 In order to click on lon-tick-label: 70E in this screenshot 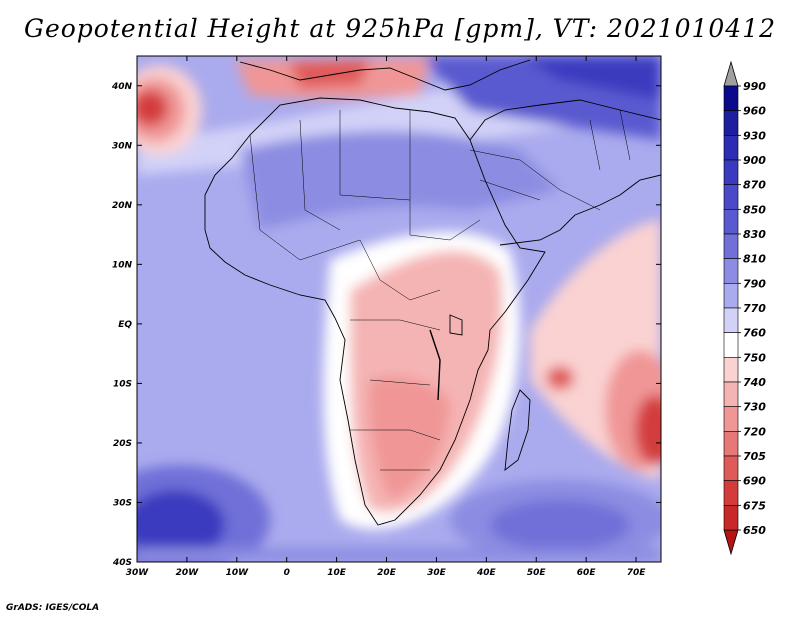, I will do `click(637, 573)`.